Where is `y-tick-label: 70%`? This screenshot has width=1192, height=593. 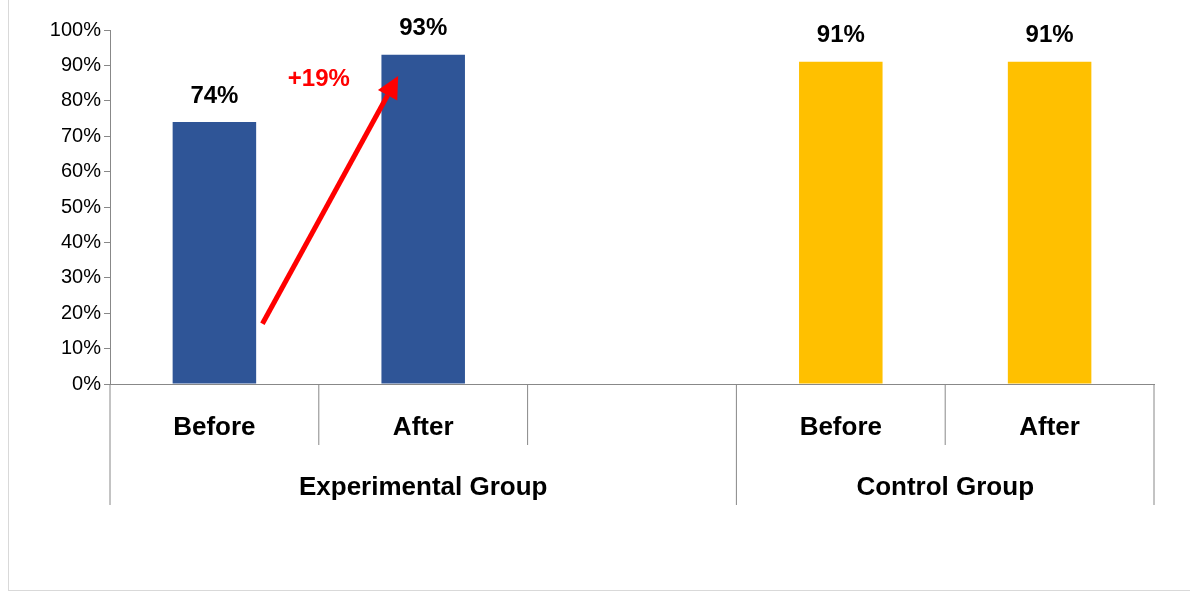 y-tick-label: 70% is located at coordinates (81, 134).